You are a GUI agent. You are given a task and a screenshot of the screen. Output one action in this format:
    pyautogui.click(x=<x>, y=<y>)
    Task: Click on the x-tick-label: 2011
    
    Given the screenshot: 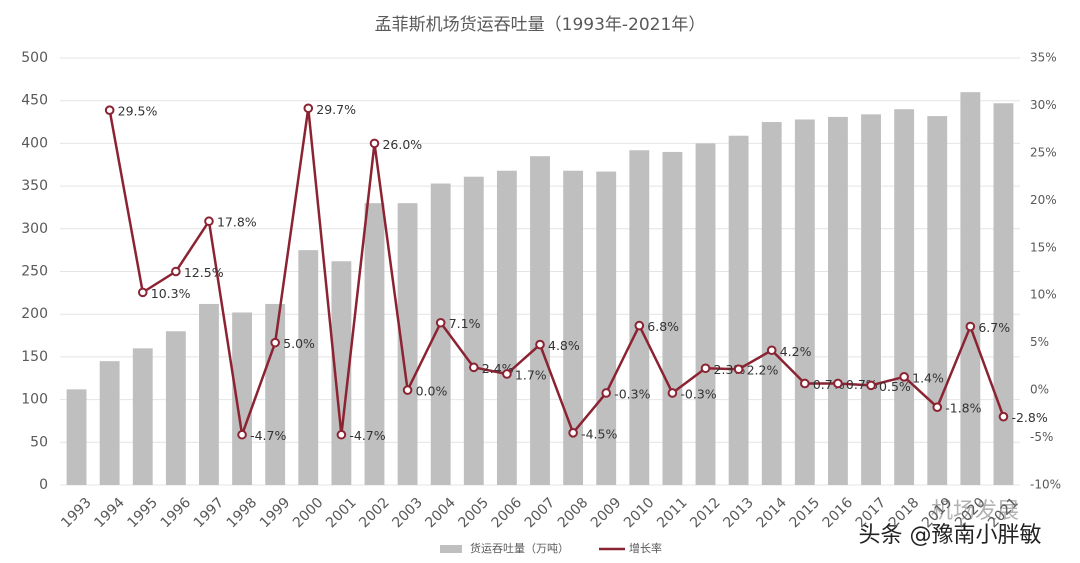 What is the action you would take?
    pyautogui.click(x=672, y=513)
    